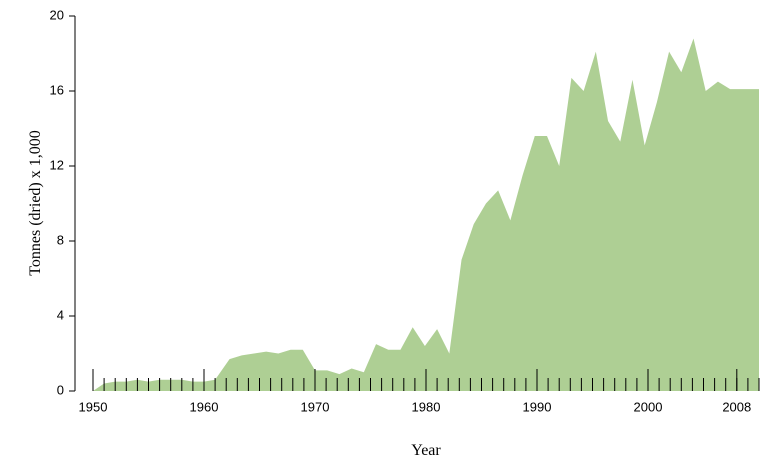 The image size is (775, 460). Describe the element at coordinates (93, 406) in the screenshot. I see `x-tick-label: 1950` at that location.